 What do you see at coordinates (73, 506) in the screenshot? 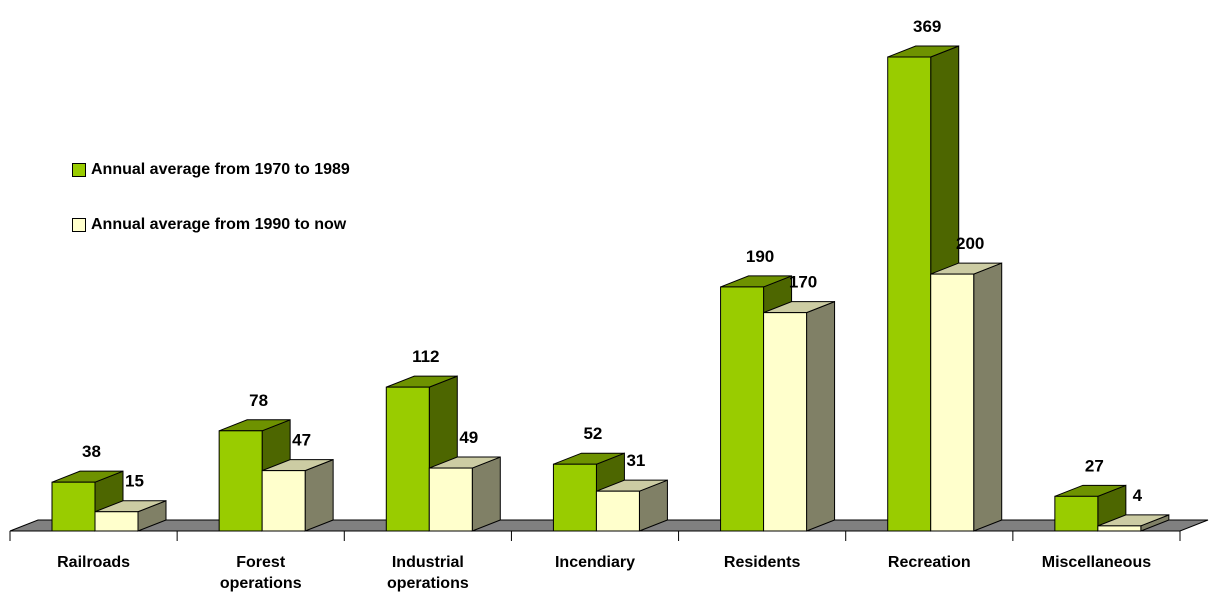
I see `bar-1-1-front` at bounding box center [73, 506].